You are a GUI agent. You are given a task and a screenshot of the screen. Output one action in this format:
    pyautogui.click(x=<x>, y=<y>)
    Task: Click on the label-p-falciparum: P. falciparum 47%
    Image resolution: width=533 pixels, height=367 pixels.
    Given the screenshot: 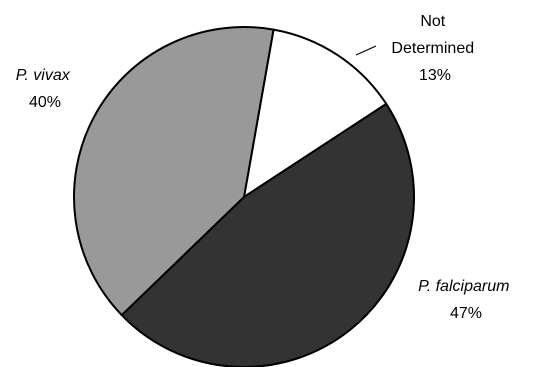 What is the action you would take?
    pyautogui.click(x=466, y=300)
    